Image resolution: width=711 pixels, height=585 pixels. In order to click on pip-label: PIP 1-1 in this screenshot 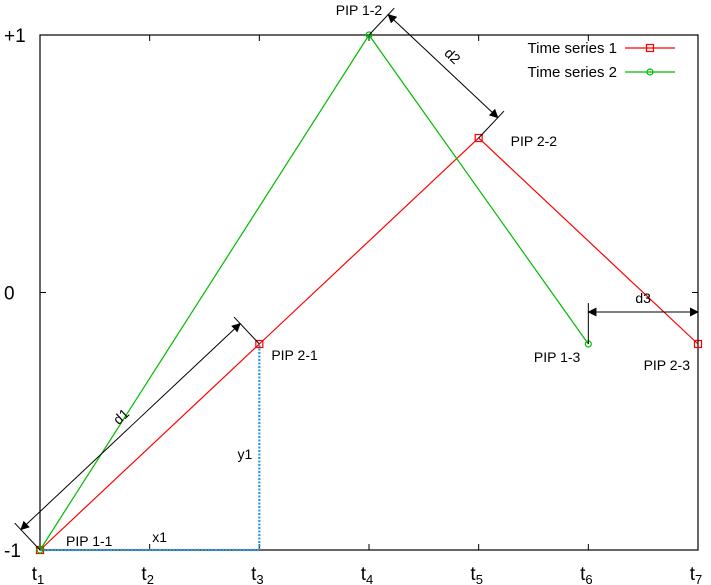, I will do `click(89, 541)`.